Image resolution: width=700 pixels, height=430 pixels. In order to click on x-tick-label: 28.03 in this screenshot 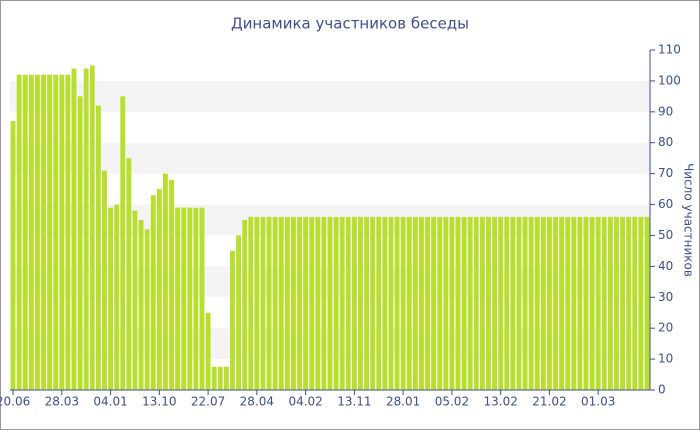, I will do `click(62, 402)`.